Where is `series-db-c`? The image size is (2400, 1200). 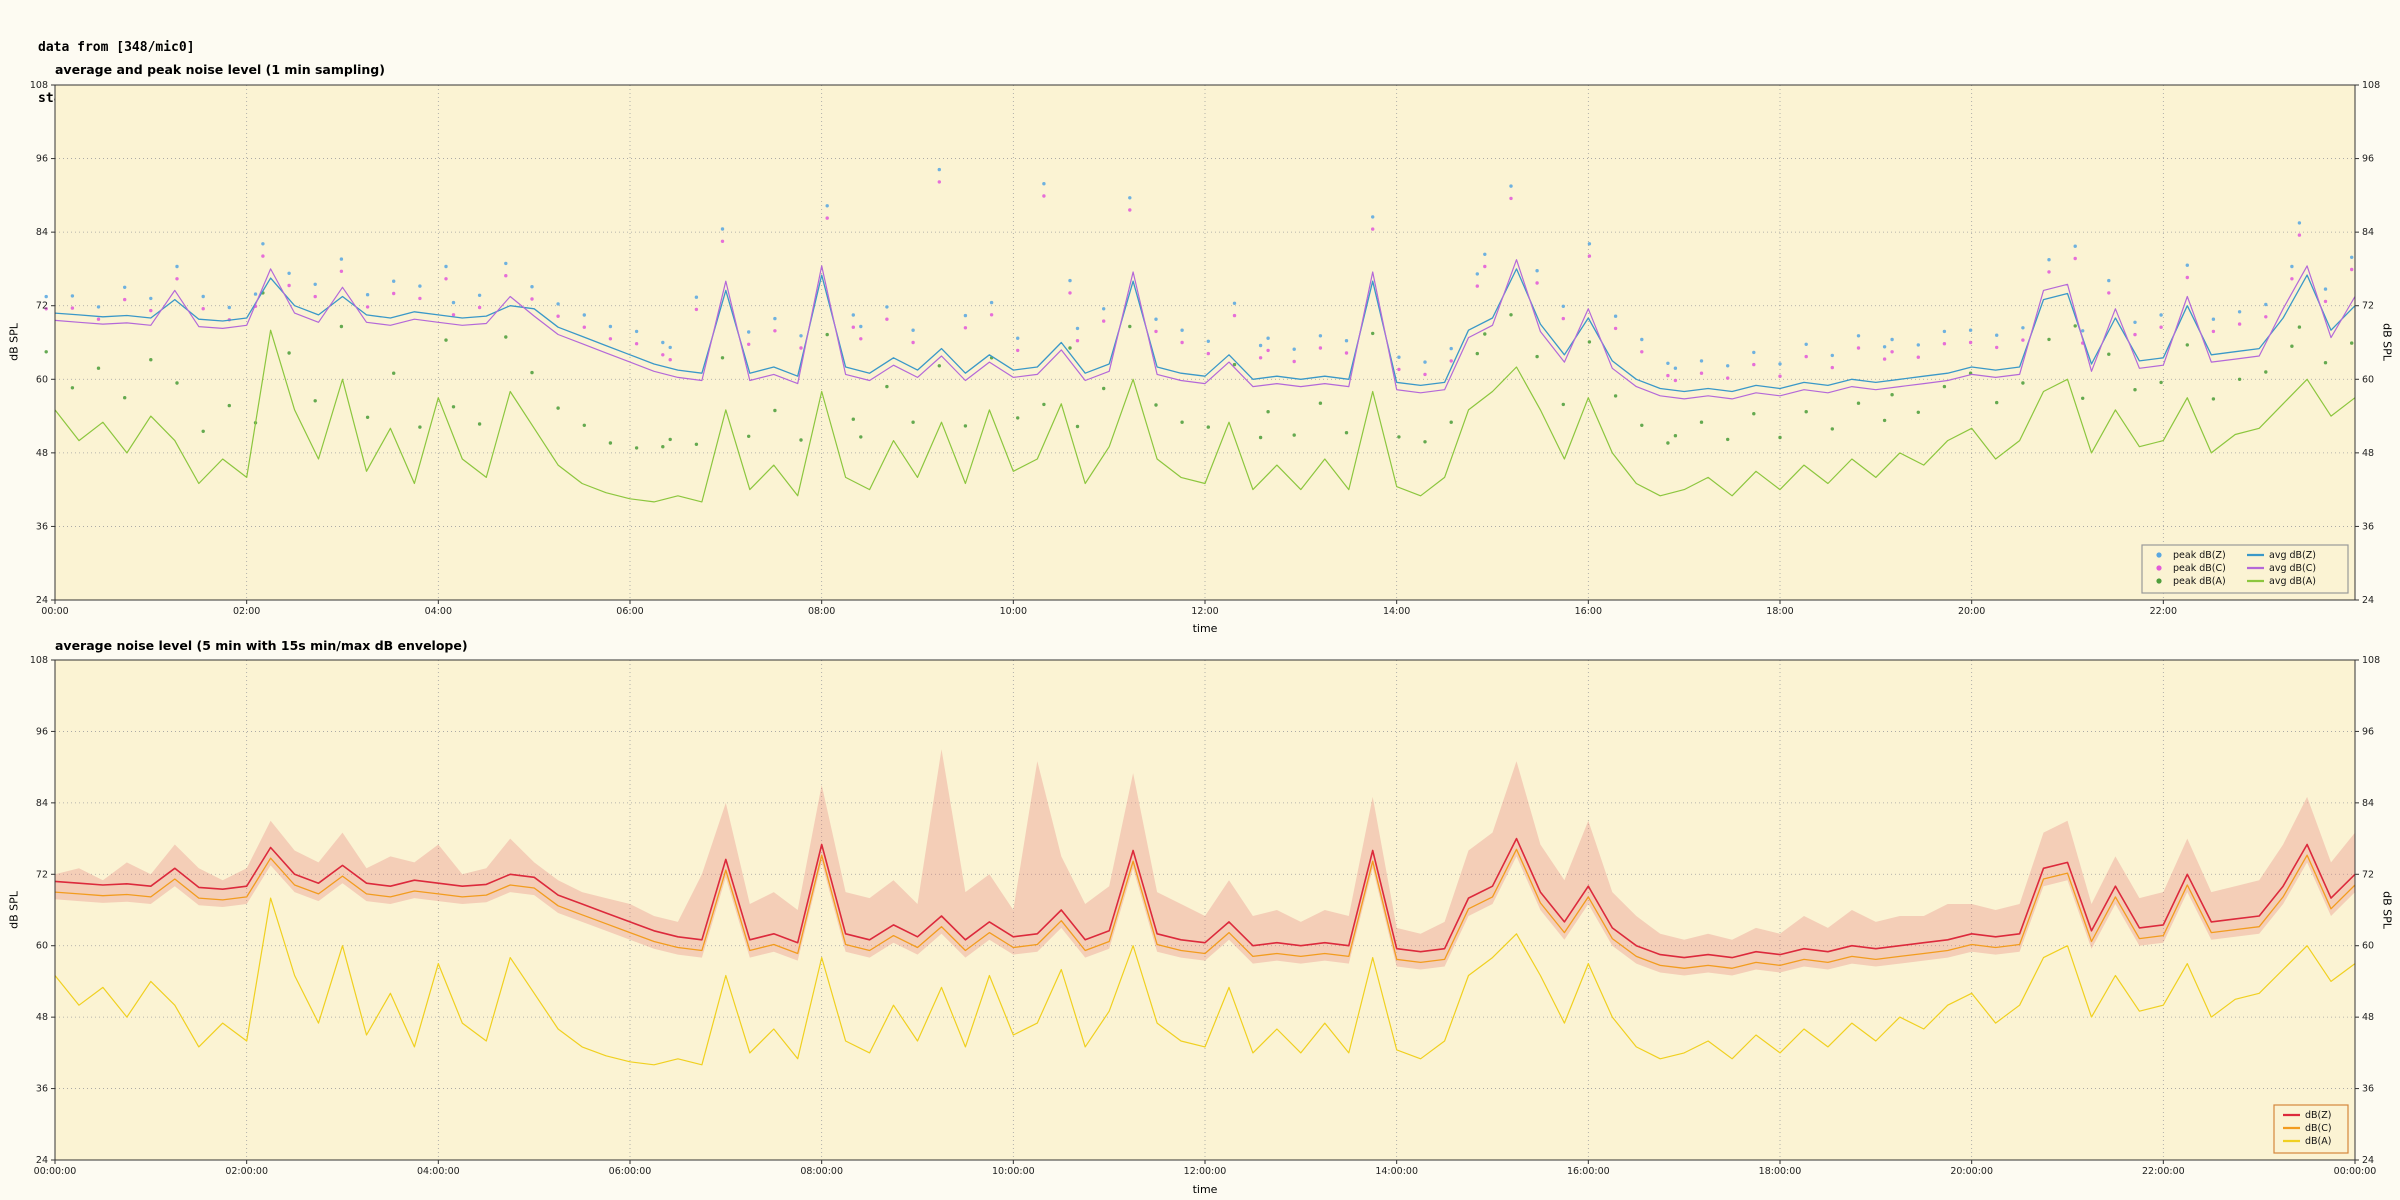
series-db-c is located at coordinates (1205, 908).